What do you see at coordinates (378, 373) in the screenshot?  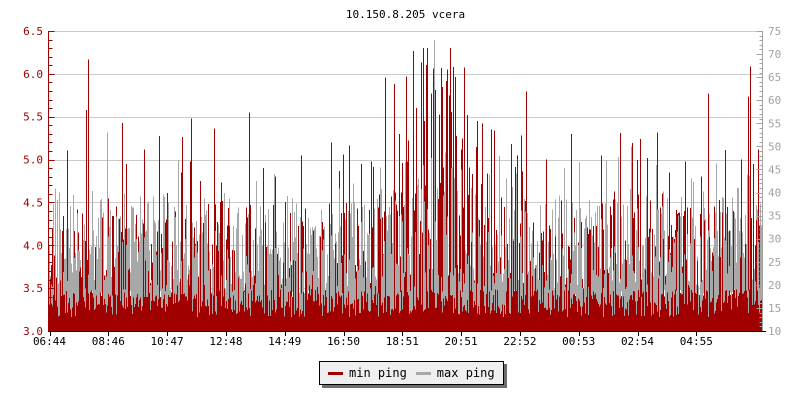 I see `legend-label-min-ping: min ping` at bounding box center [378, 373].